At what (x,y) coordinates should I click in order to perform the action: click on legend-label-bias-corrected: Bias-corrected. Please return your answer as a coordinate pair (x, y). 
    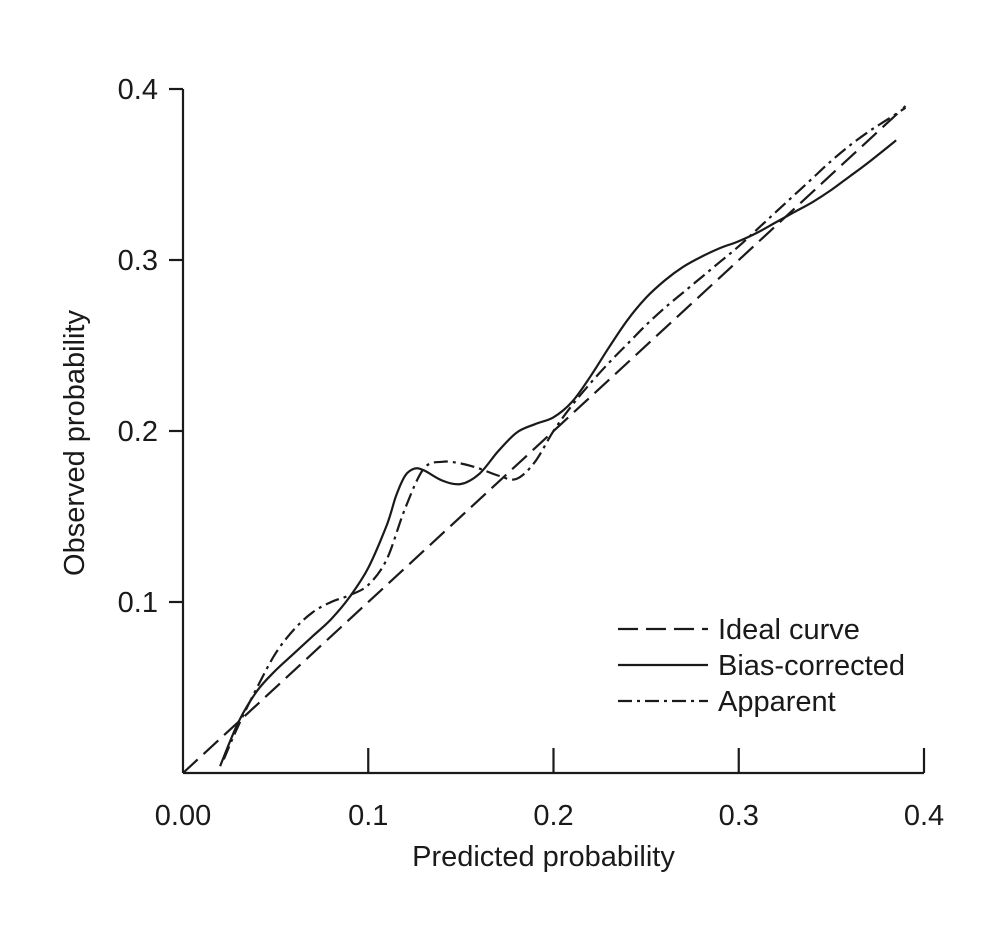
    Looking at the image, I should click on (811, 666).